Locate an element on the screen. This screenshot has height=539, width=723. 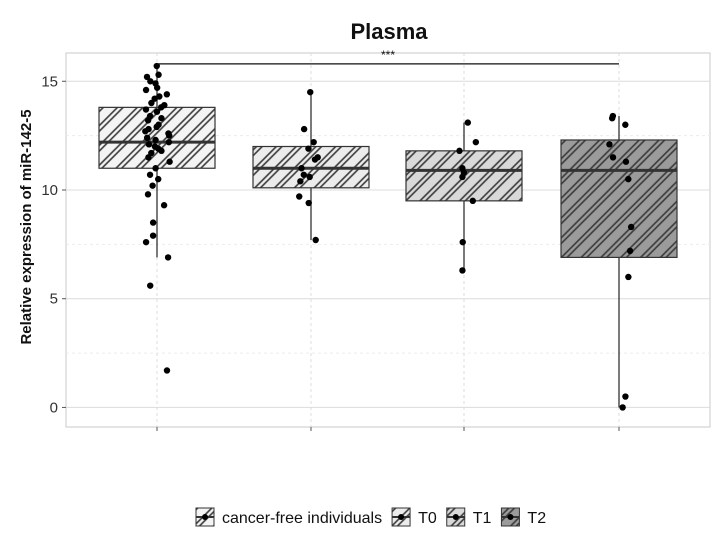
significance-bracket: *** is located at coordinates (388, 56).